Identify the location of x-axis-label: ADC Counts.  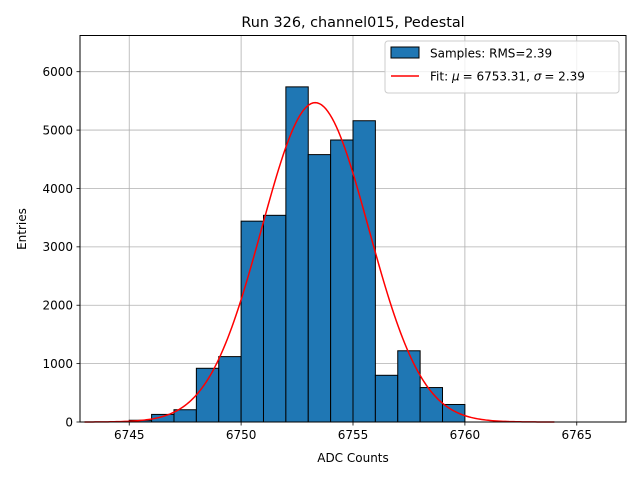
(353, 458).